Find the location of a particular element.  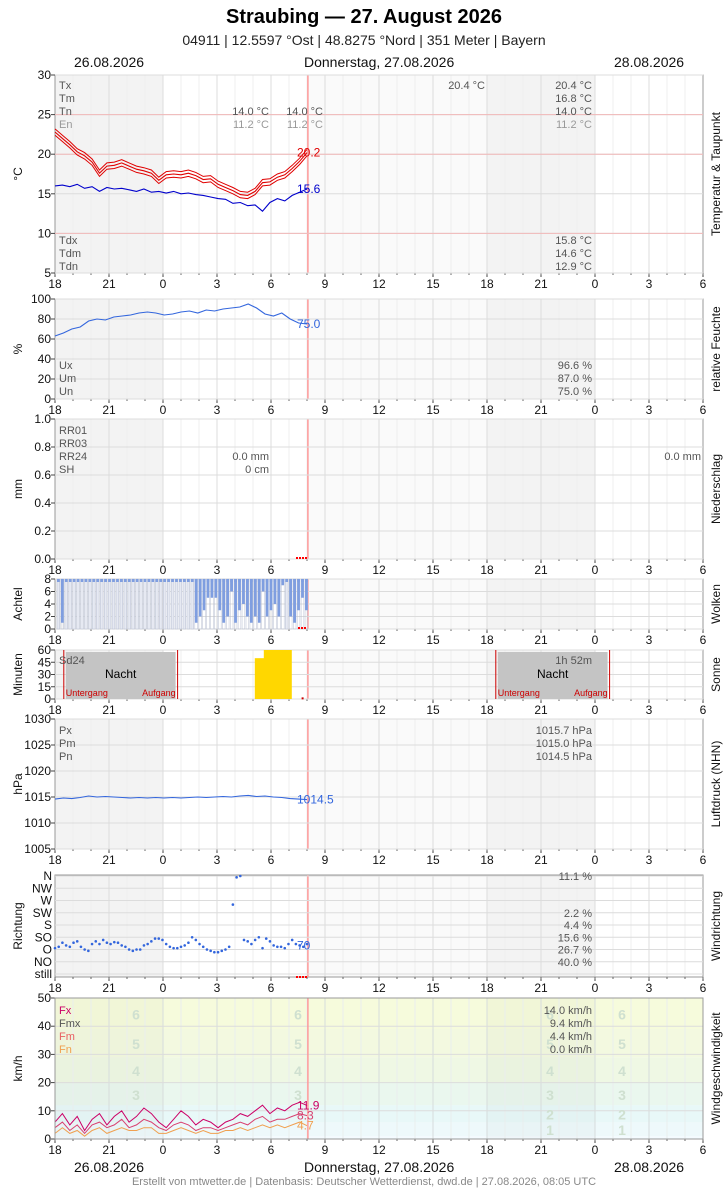

direction-label: W is located at coordinates (47, 901).